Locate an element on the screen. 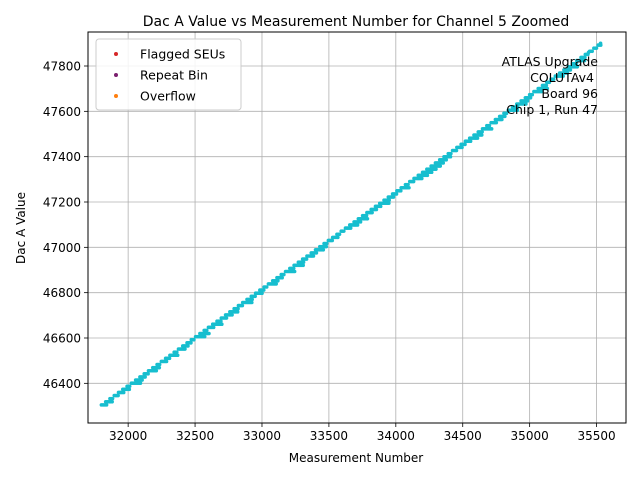 The width and height of the screenshot is (640, 480). annotation-line: COLUTAv4 is located at coordinates (562, 77).